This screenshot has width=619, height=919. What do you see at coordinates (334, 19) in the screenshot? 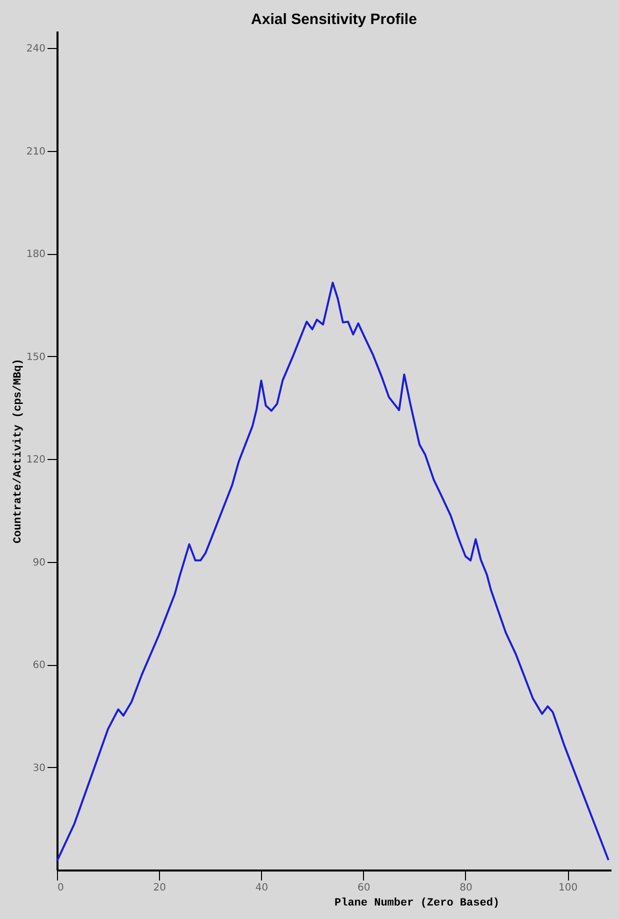
I see `chart-title: Axial Sensitivity Profile` at bounding box center [334, 19].